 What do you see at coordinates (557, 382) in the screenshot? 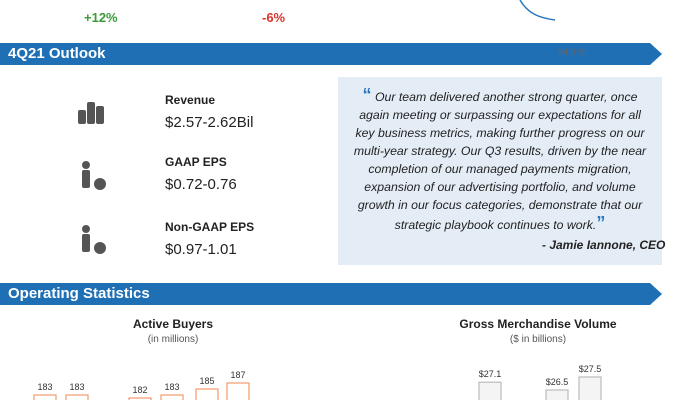
I see `value-label: $26.5` at bounding box center [557, 382].